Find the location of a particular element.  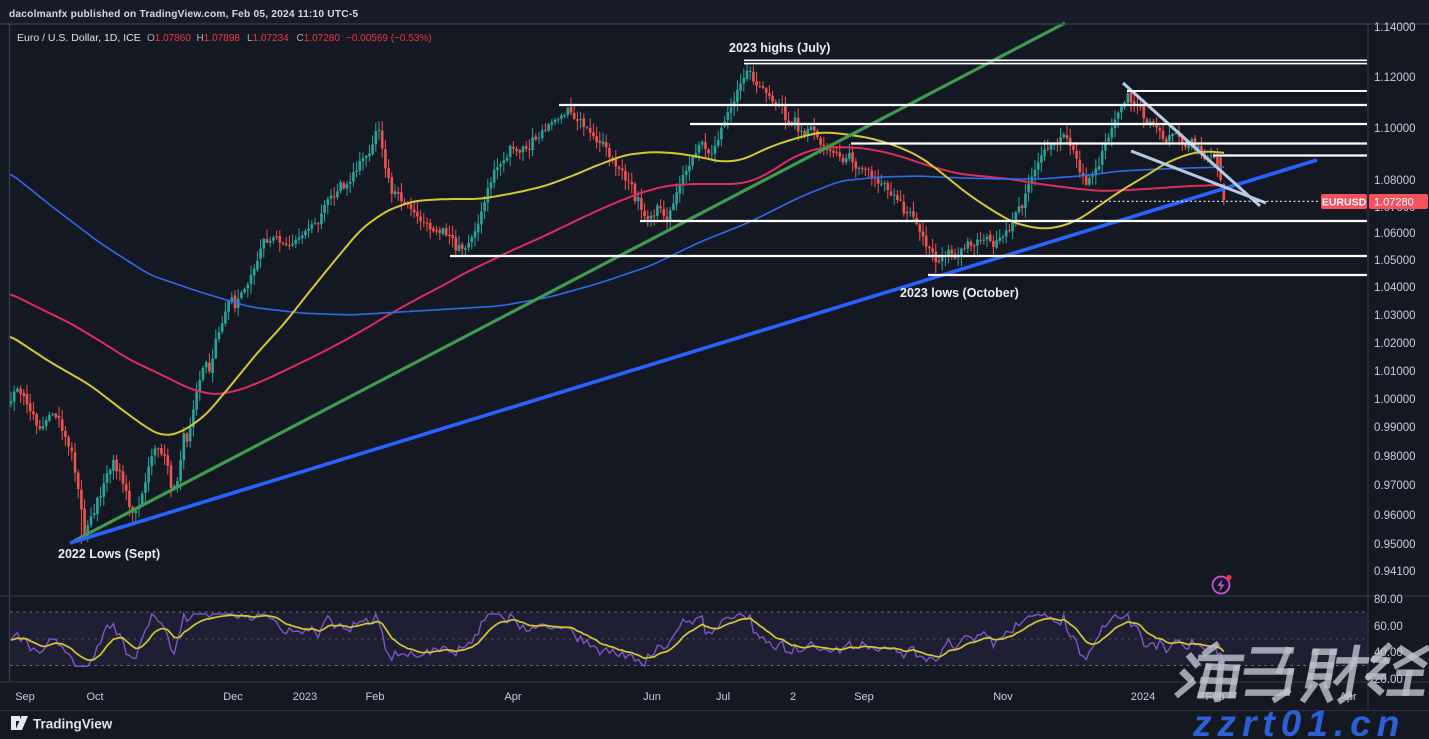

svg-text: Feb is located at coordinates (375, 697).